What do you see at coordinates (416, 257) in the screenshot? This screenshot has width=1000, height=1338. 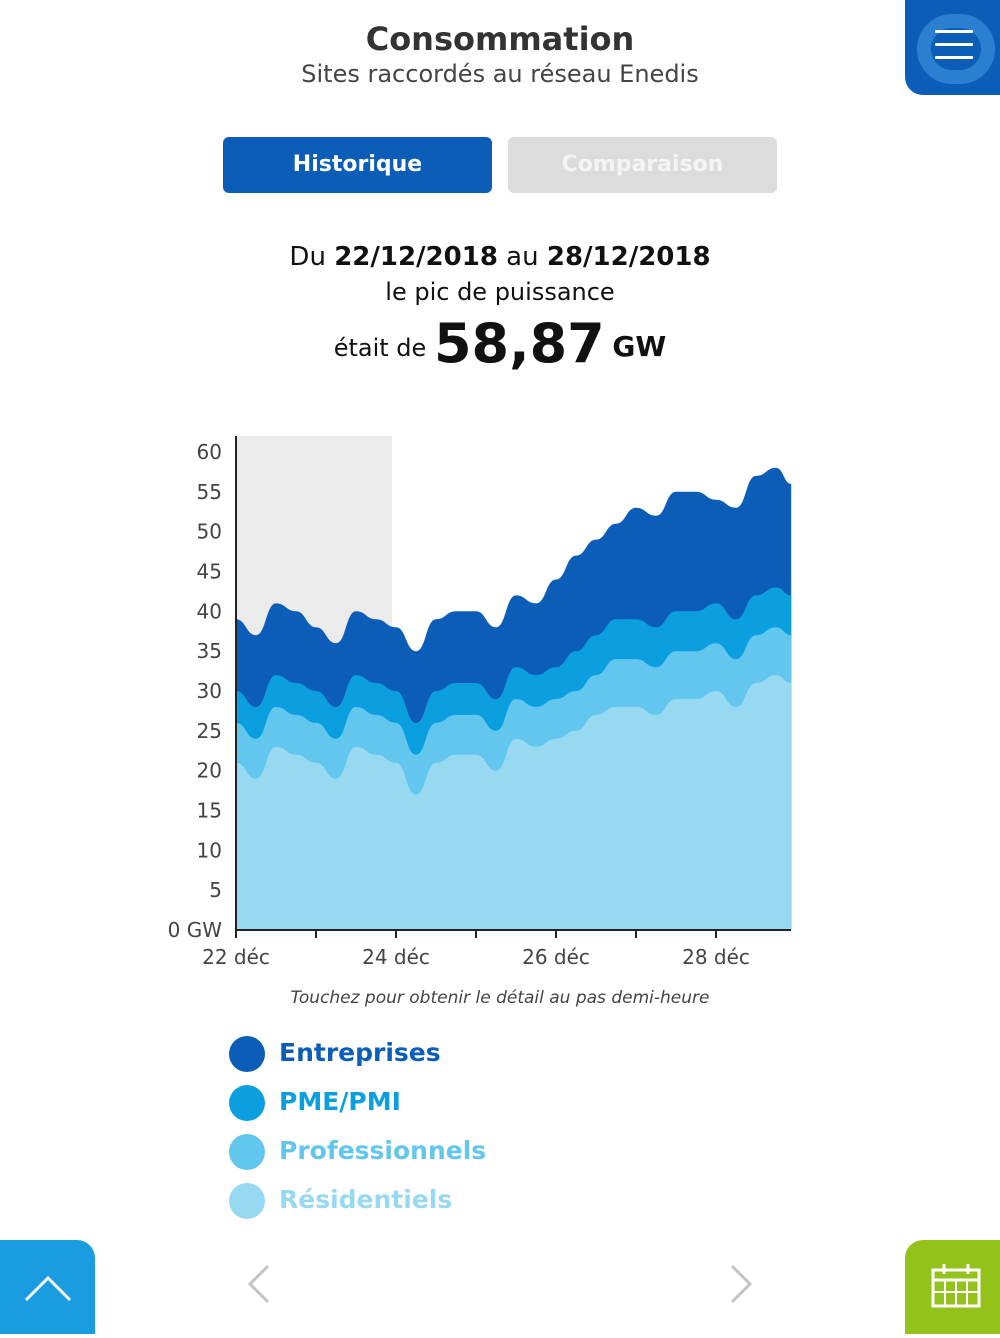 I see `date-from: 22/12/2018` at bounding box center [416, 257].